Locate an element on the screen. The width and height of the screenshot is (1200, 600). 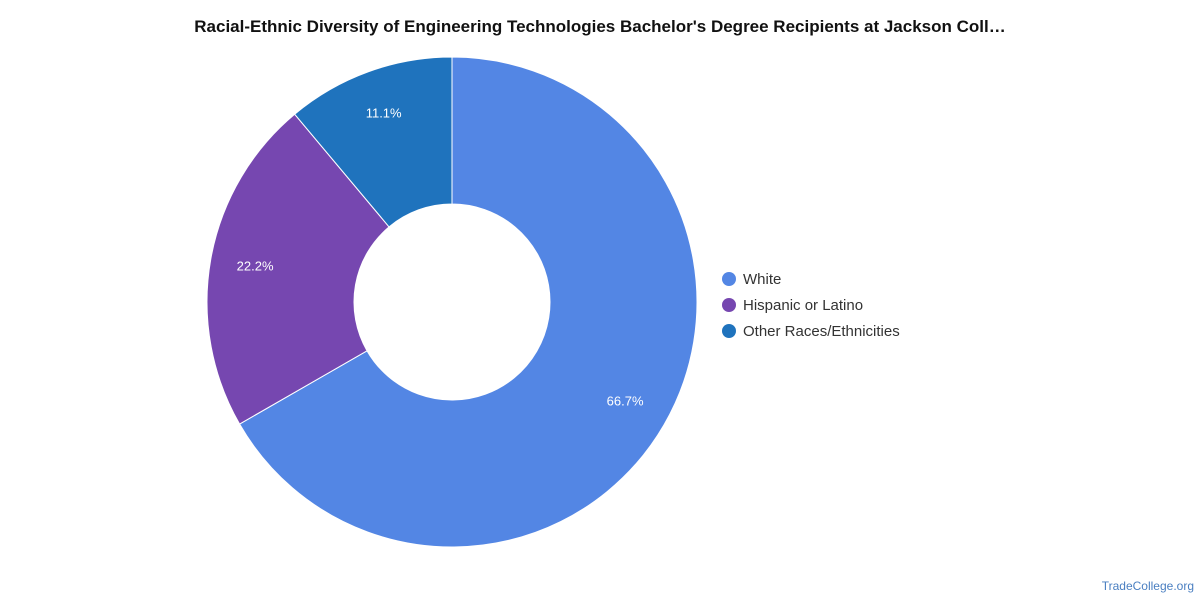
legend-label: Hispanic or Latino is located at coordinates (803, 305).